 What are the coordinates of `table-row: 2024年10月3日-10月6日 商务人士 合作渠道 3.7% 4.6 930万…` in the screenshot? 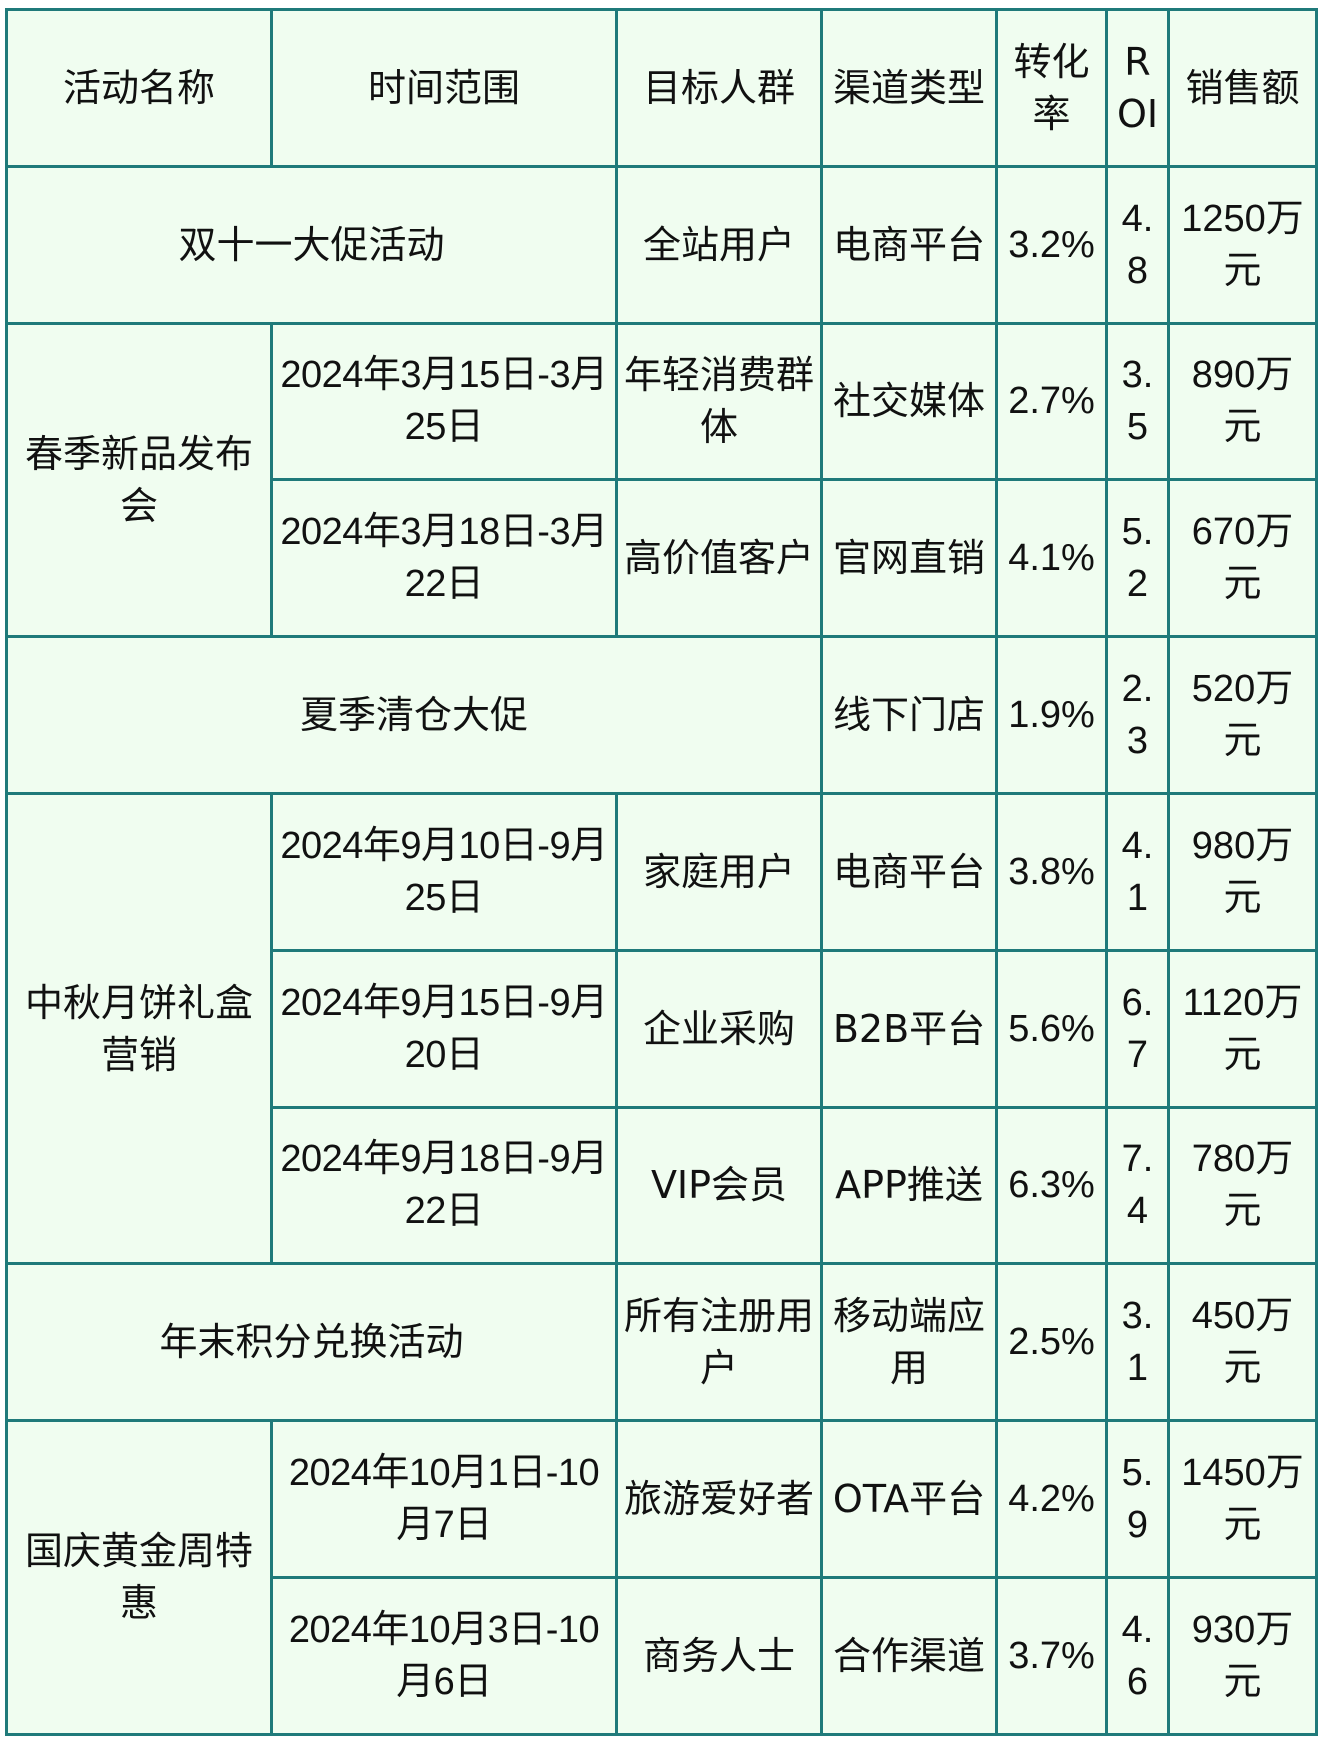 It's located at (662, 1655).